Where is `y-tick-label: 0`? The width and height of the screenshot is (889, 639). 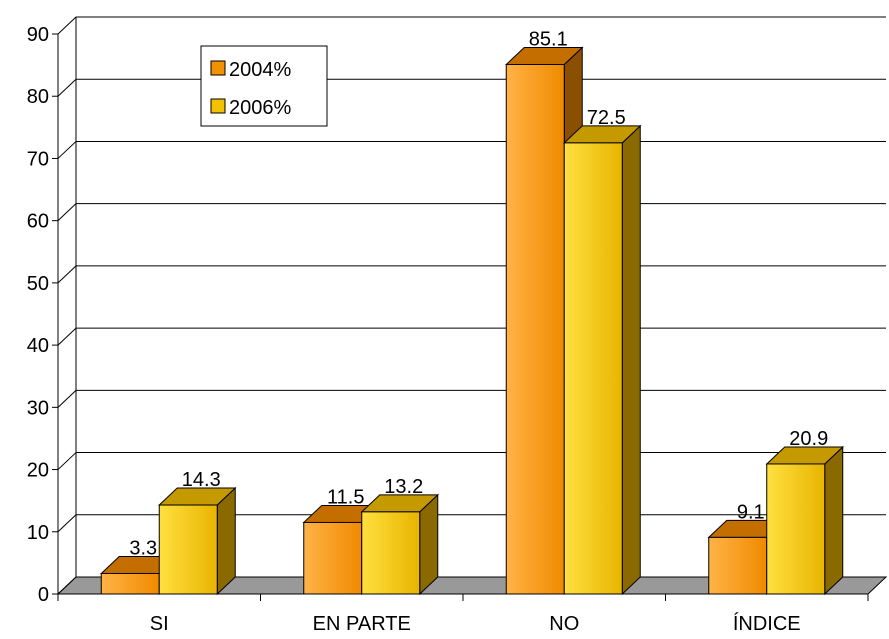
y-tick-label: 0 is located at coordinates (43, 595).